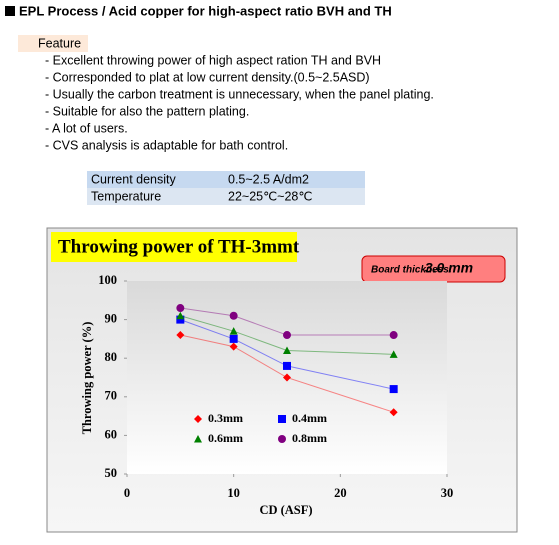  Describe the element at coordinates (309, 438) in the screenshot. I see `legend-label: 0.8mm` at that location.